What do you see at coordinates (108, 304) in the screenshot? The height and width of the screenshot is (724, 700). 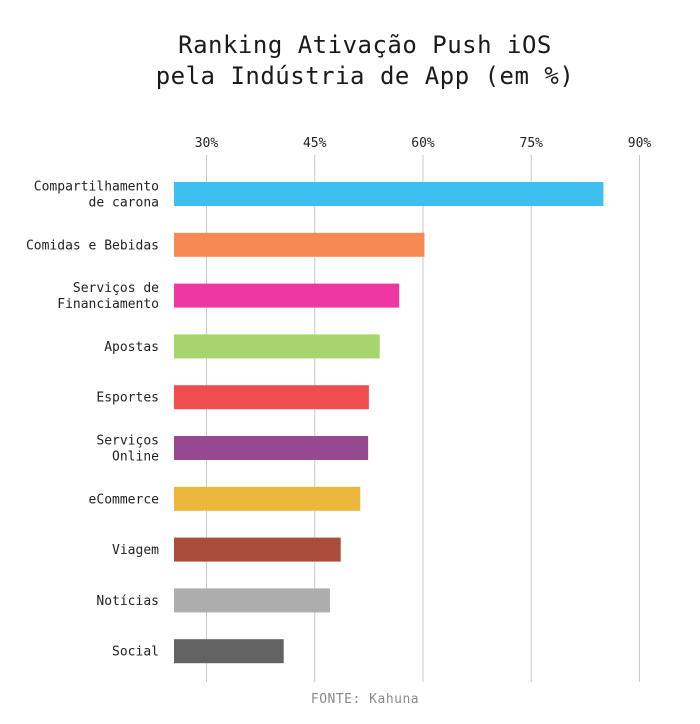 I see `category-label: Financiamento` at bounding box center [108, 304].